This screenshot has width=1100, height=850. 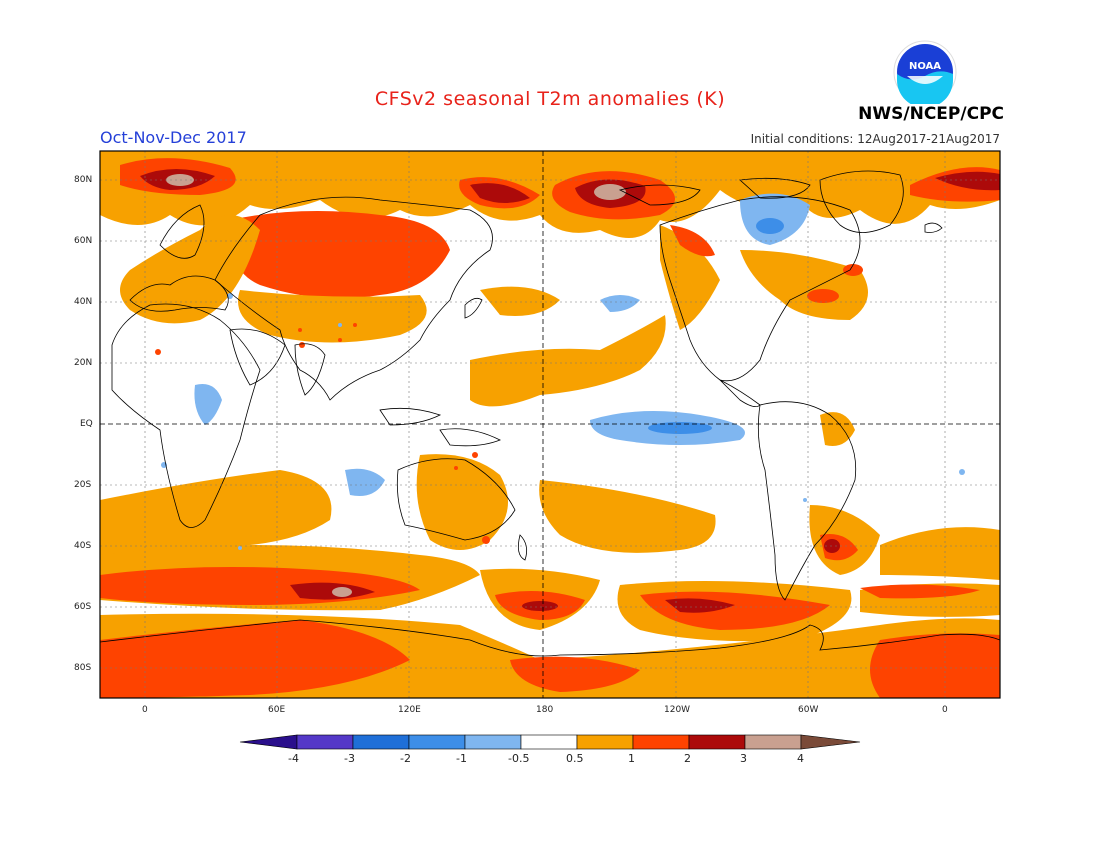 What do you see at coordinates (875, 139) in the screenshot?
I see `initial-conditions-label: Initial conditions: 12Aug2017-21Aug2017` at bounding box center [875, 139].